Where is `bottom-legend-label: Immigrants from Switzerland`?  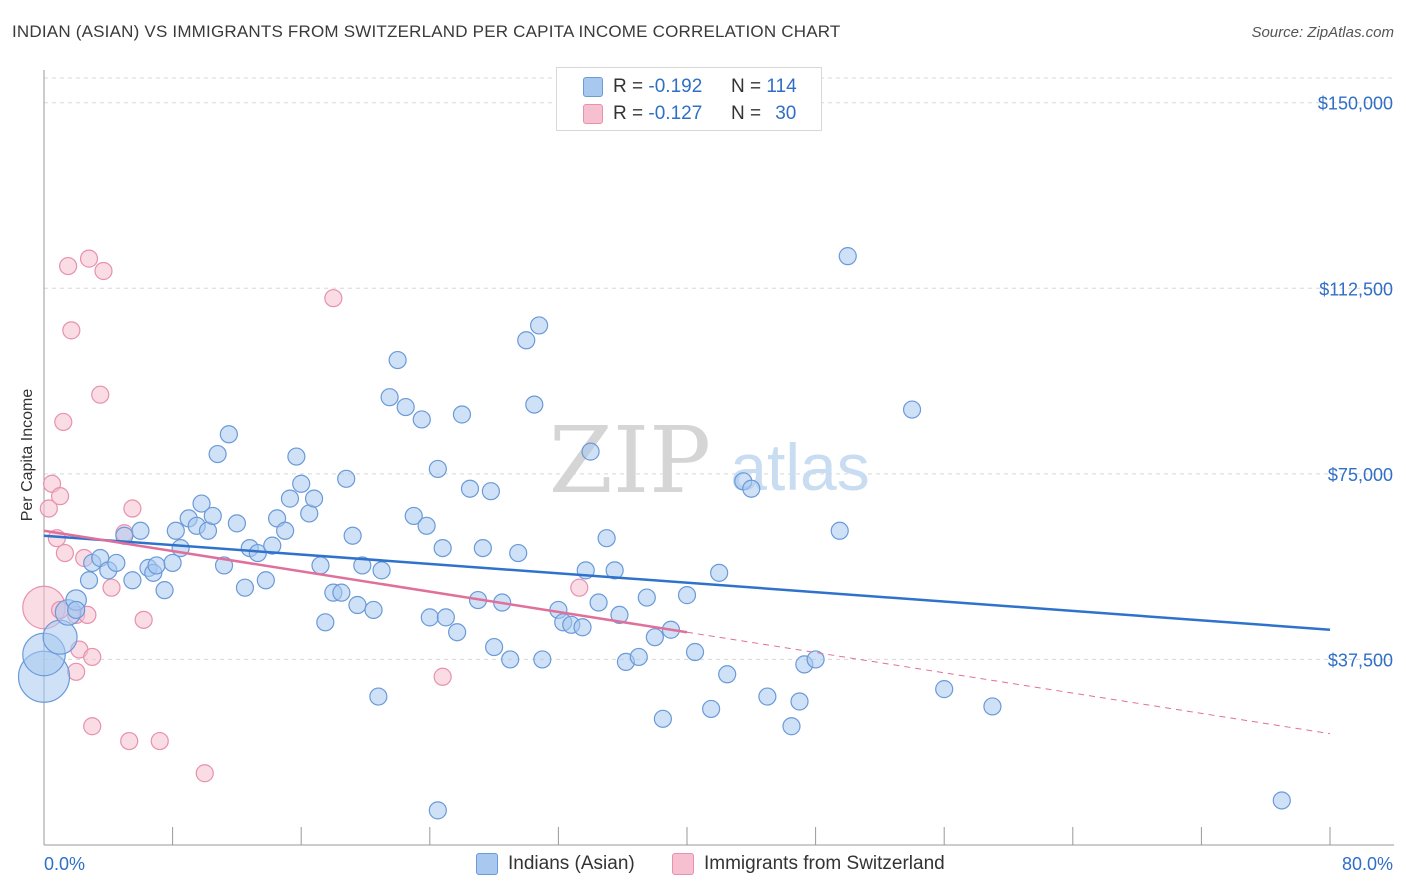 bottom-legend-label: Immigrants from Switzerland is located at coordinates (824, 863).